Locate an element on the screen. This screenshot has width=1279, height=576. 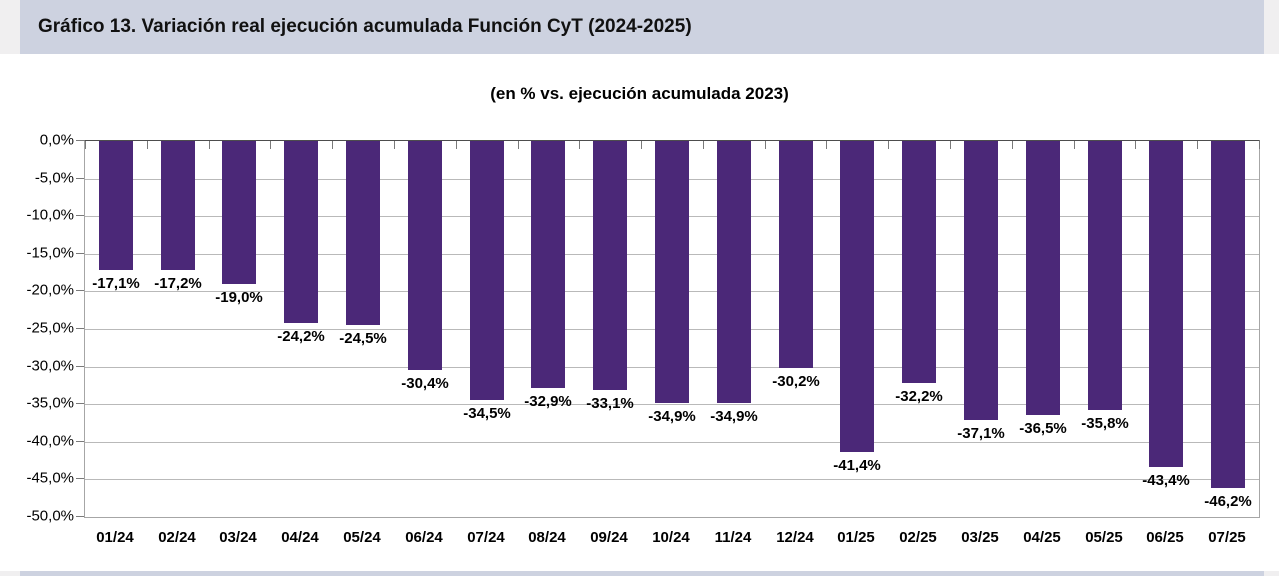
y-axis-tick-label: -5,0% is located at coordinates (54, 178).